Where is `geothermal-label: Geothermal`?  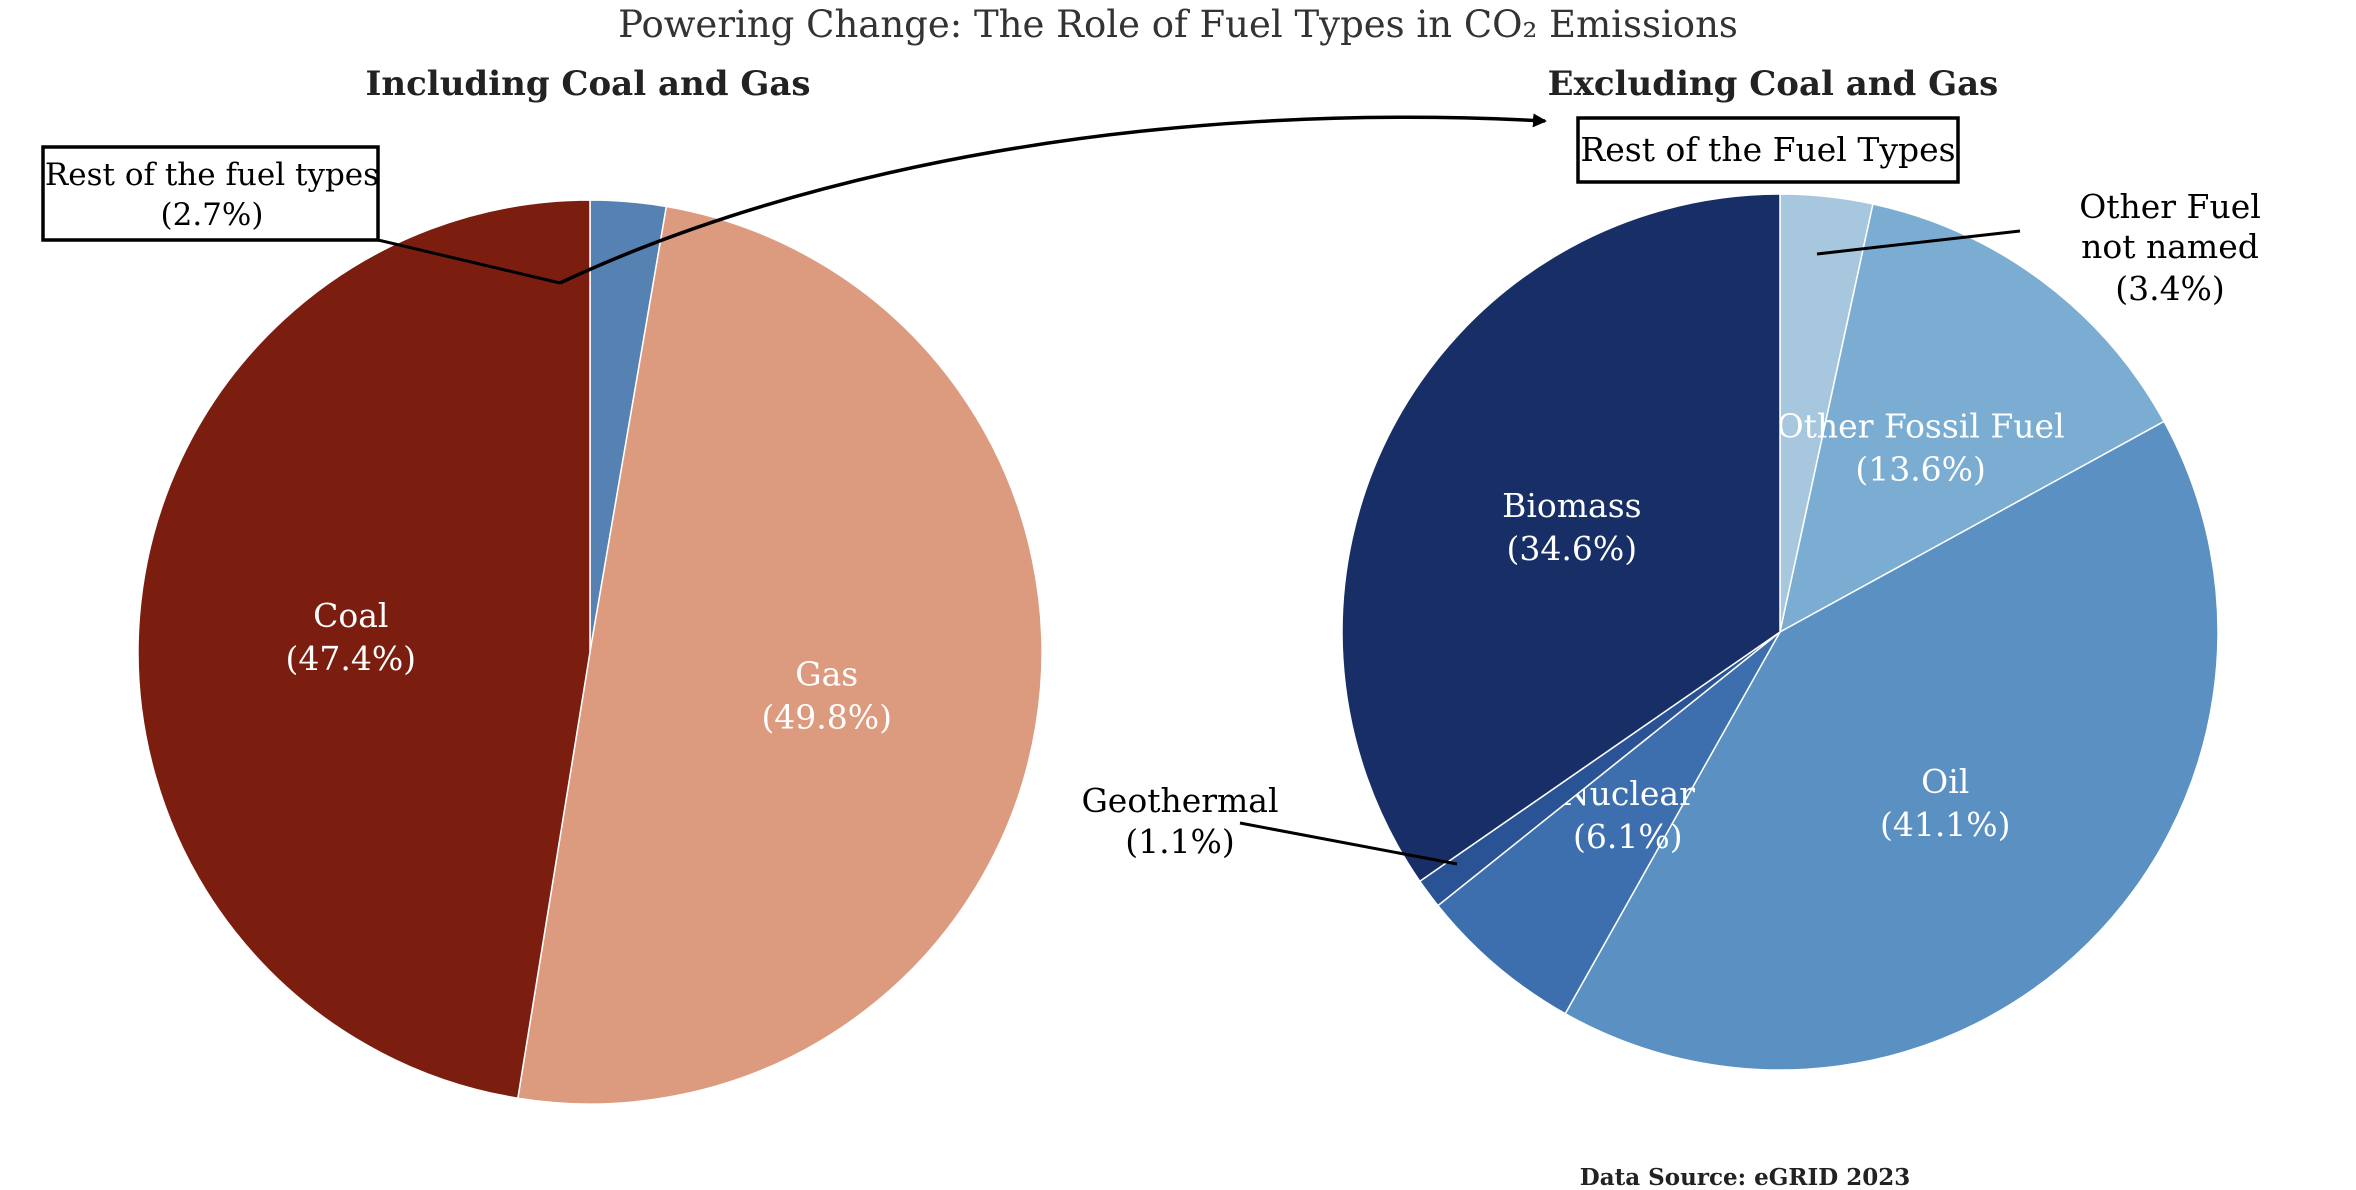
geothermal-label: Geothermal is located at coordinates (1179, 800).